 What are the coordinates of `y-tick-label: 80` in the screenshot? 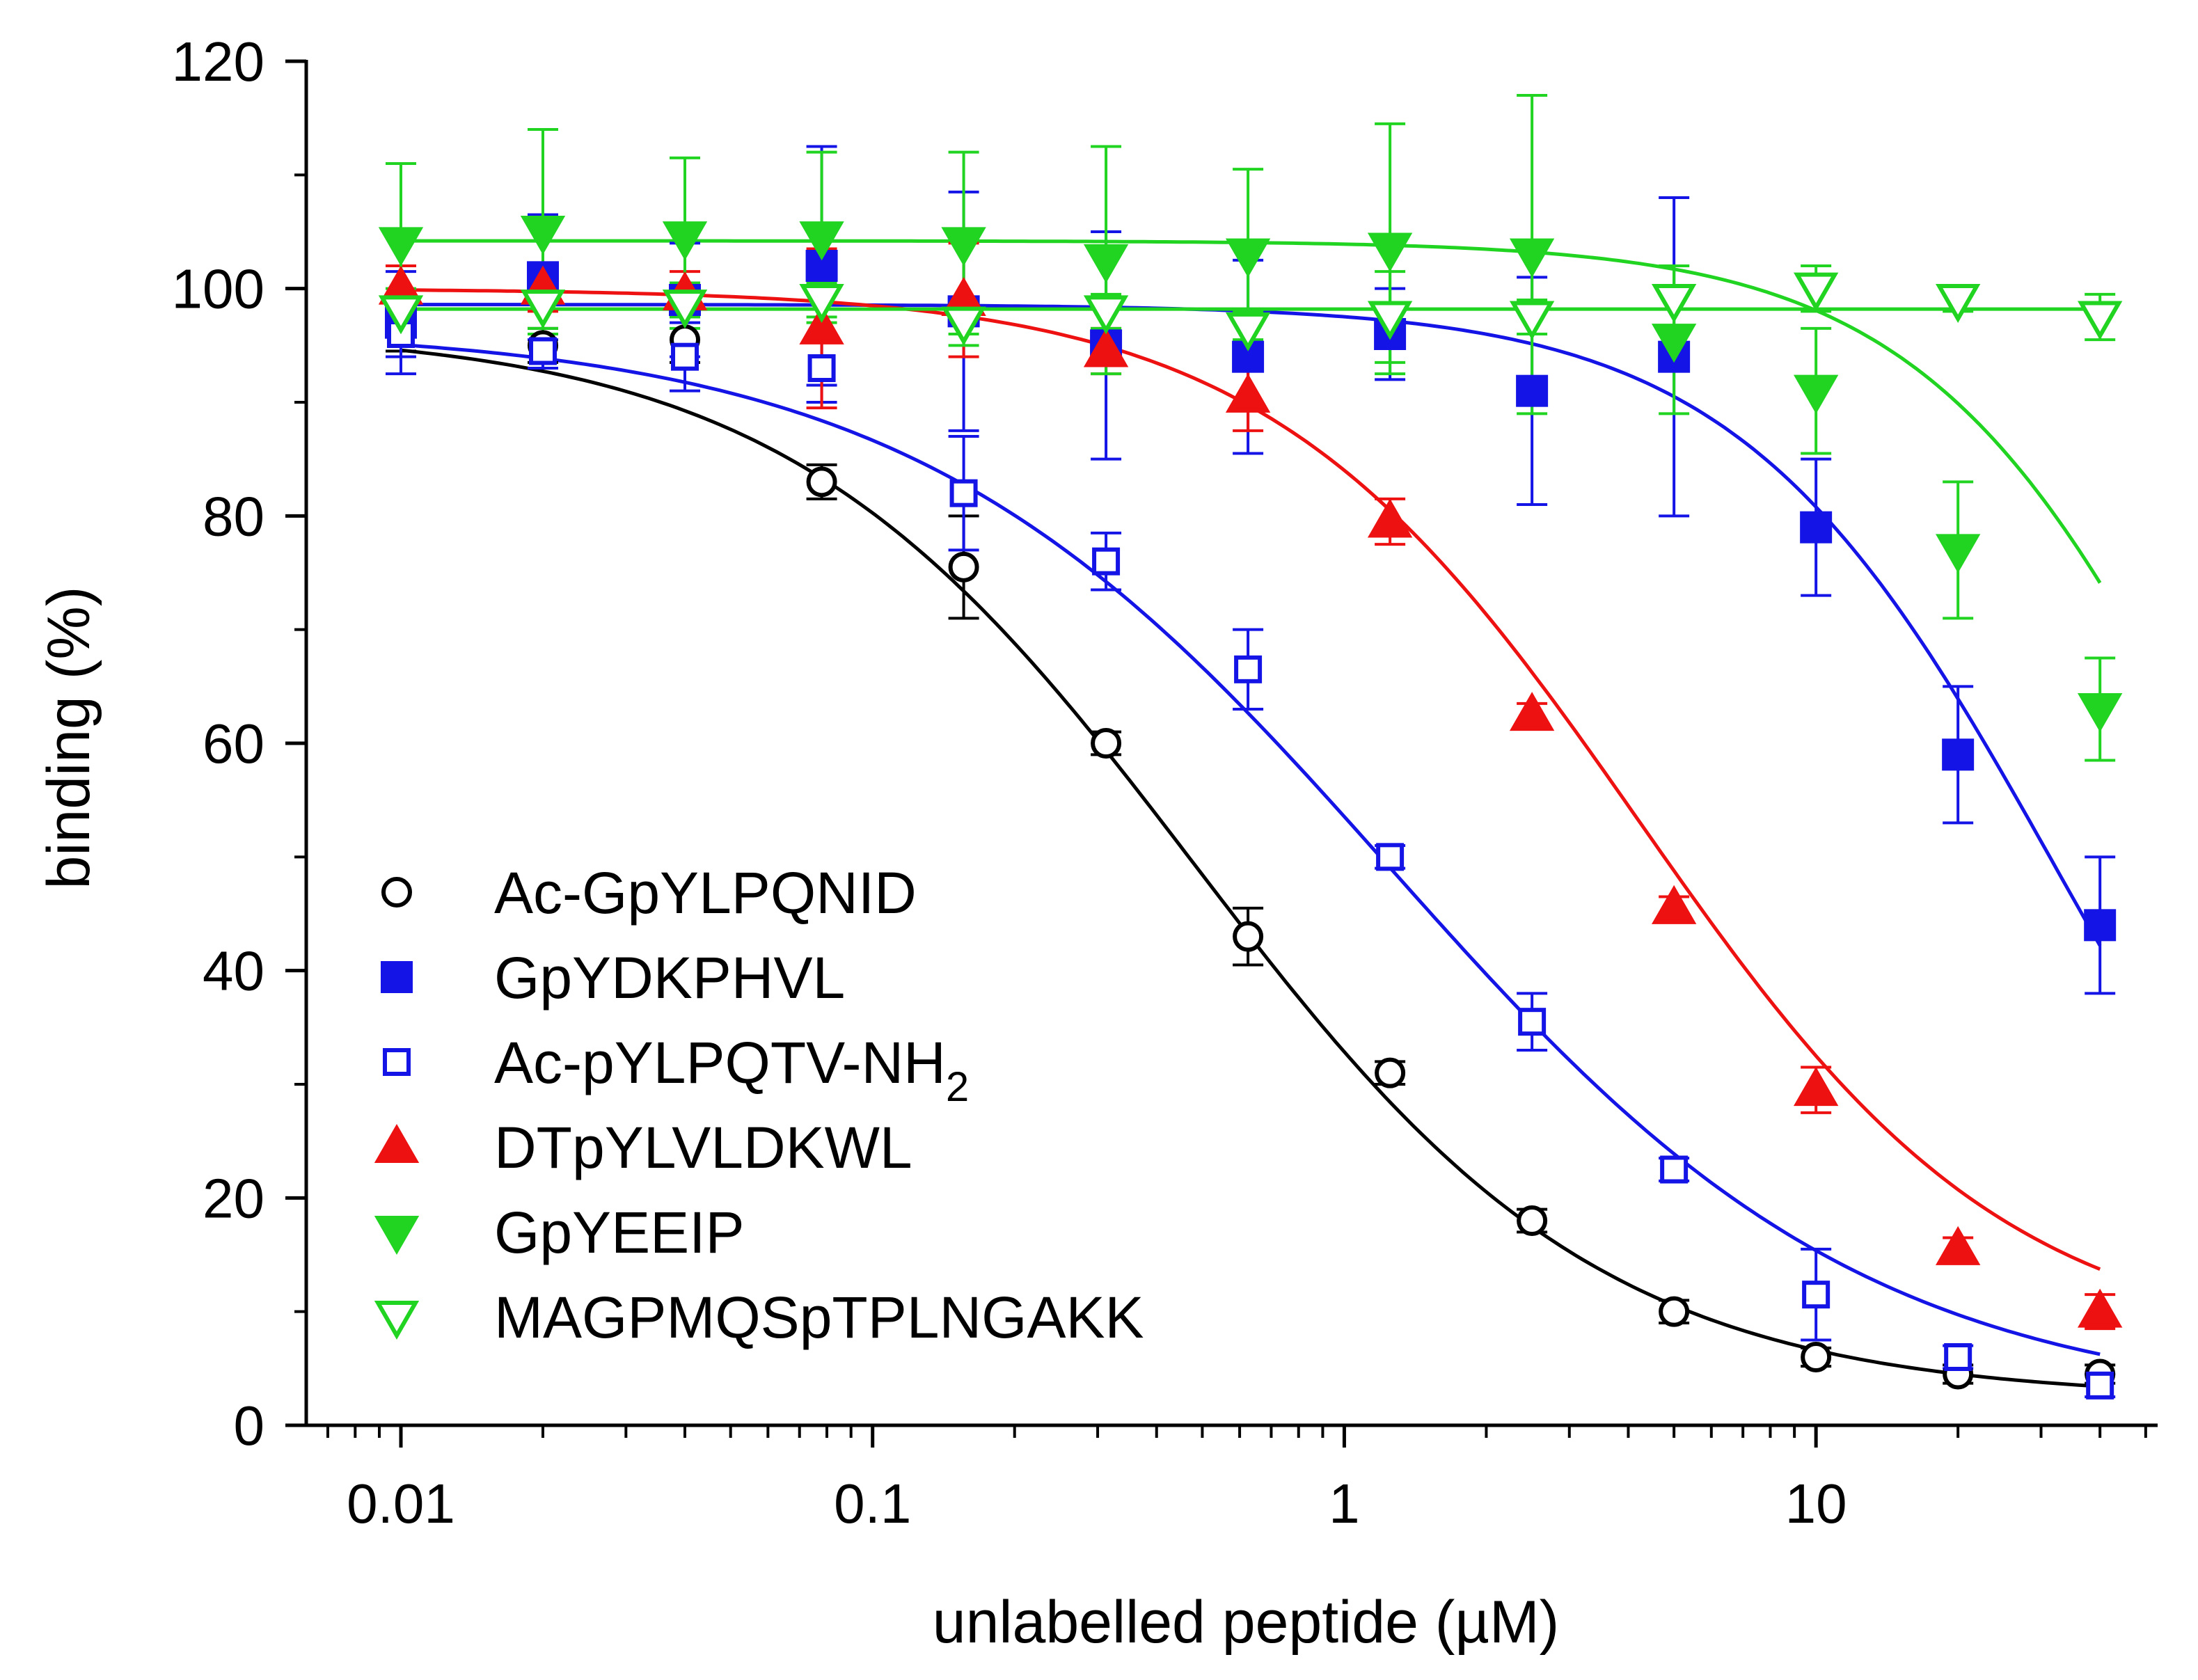 It's located at (233, 516).